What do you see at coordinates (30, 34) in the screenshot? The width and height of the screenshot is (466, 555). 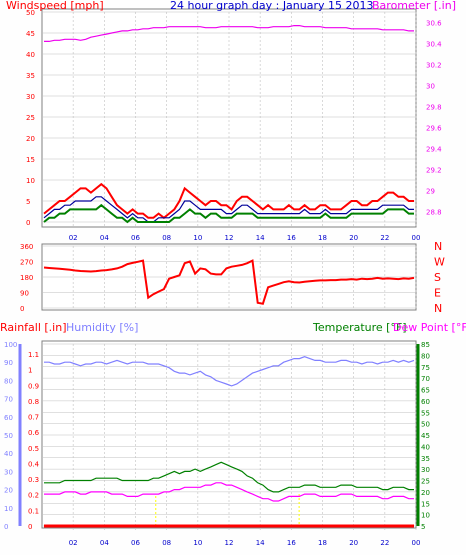 I see `wind-tick-label: 45` at bounding box center [30, 34].